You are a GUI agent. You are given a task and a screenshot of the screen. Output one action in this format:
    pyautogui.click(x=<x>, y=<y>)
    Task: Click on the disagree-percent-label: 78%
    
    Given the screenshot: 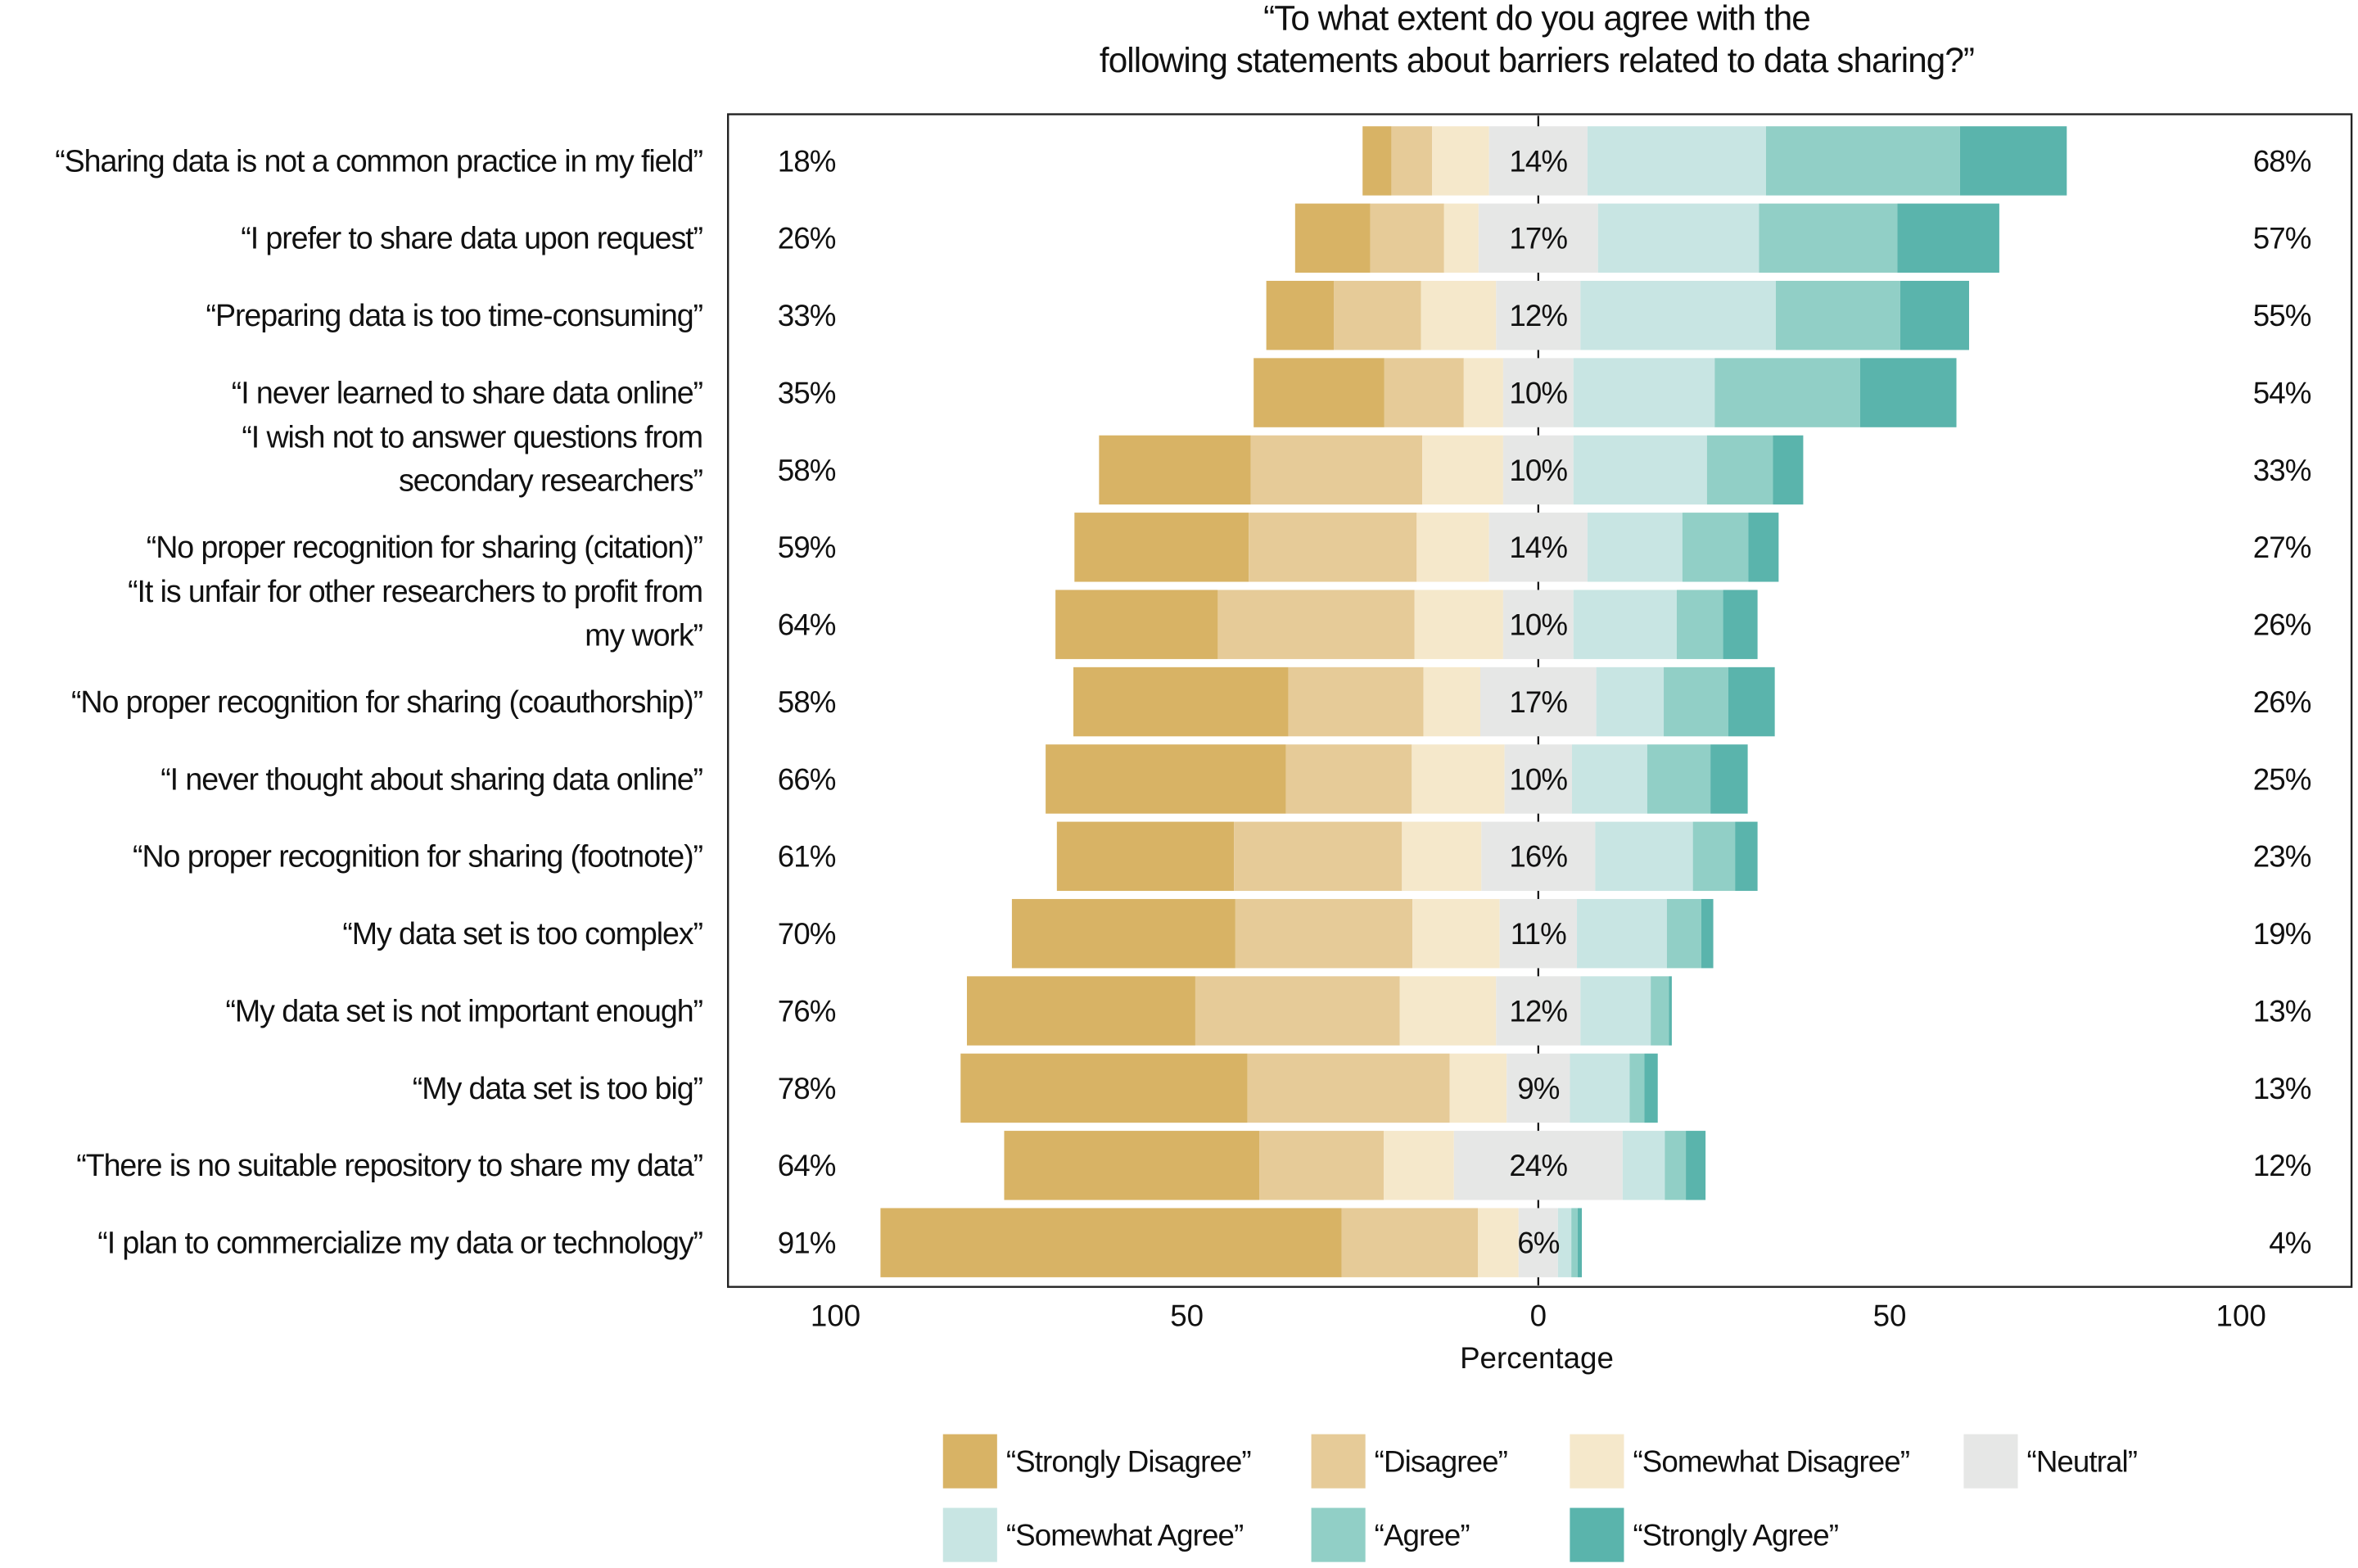 What is the action you would take?
    pyautogui.click(x=807, y=1089)
    